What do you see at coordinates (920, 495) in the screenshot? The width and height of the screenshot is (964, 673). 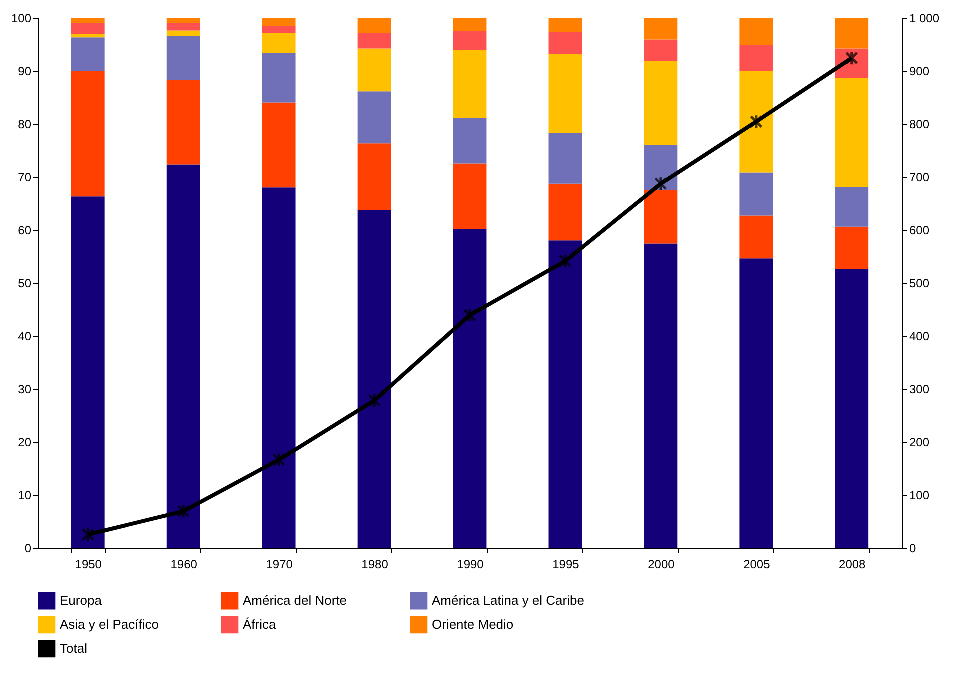 I see `y2-tick-label: 100` at bounding box center [920, 495].